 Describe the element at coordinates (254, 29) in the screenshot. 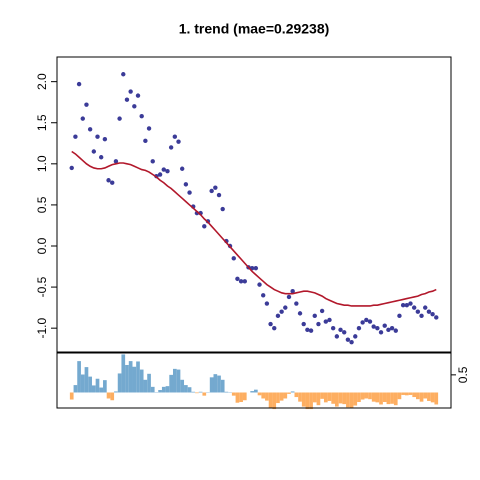

I see `chart-title: 1. trend (mae=0.29238)` at that location.